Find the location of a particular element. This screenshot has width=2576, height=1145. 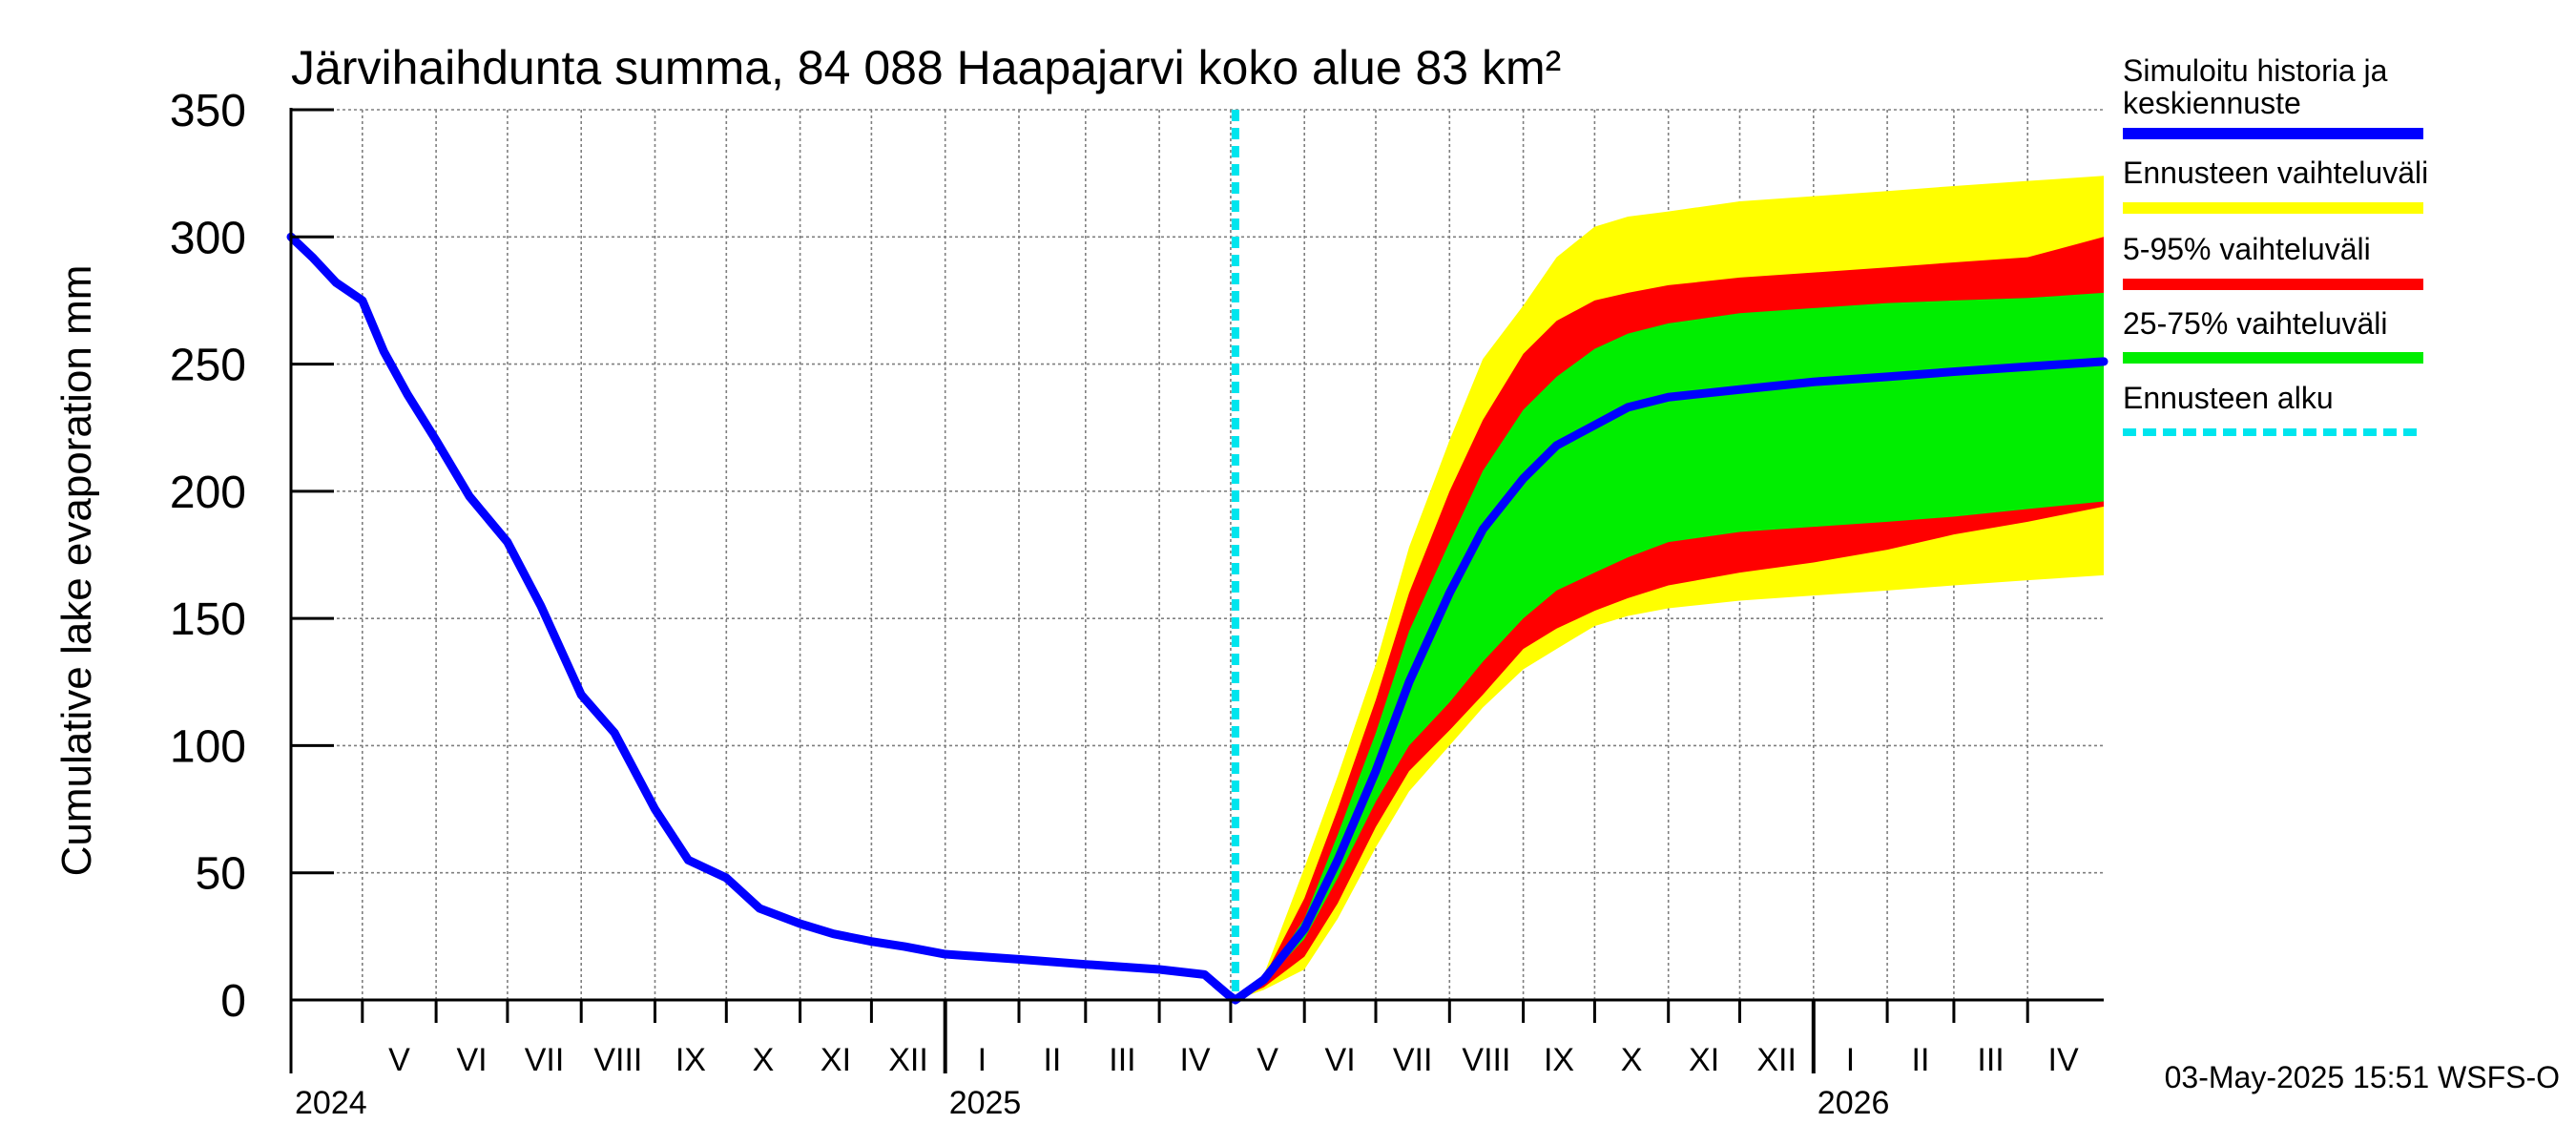

y-tick-label: 300 is located at coordinates (208, 238).